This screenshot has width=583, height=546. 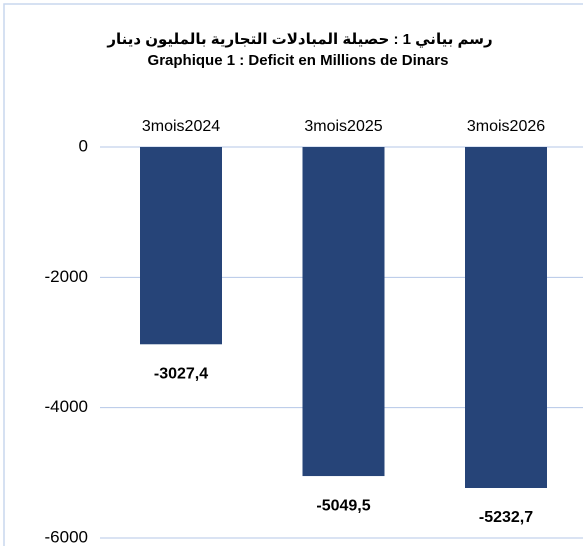 What do you see at coordinates (343, 505) in the screenshot?
I see `value-label: -5049,5` at bounding box center [343, 505].